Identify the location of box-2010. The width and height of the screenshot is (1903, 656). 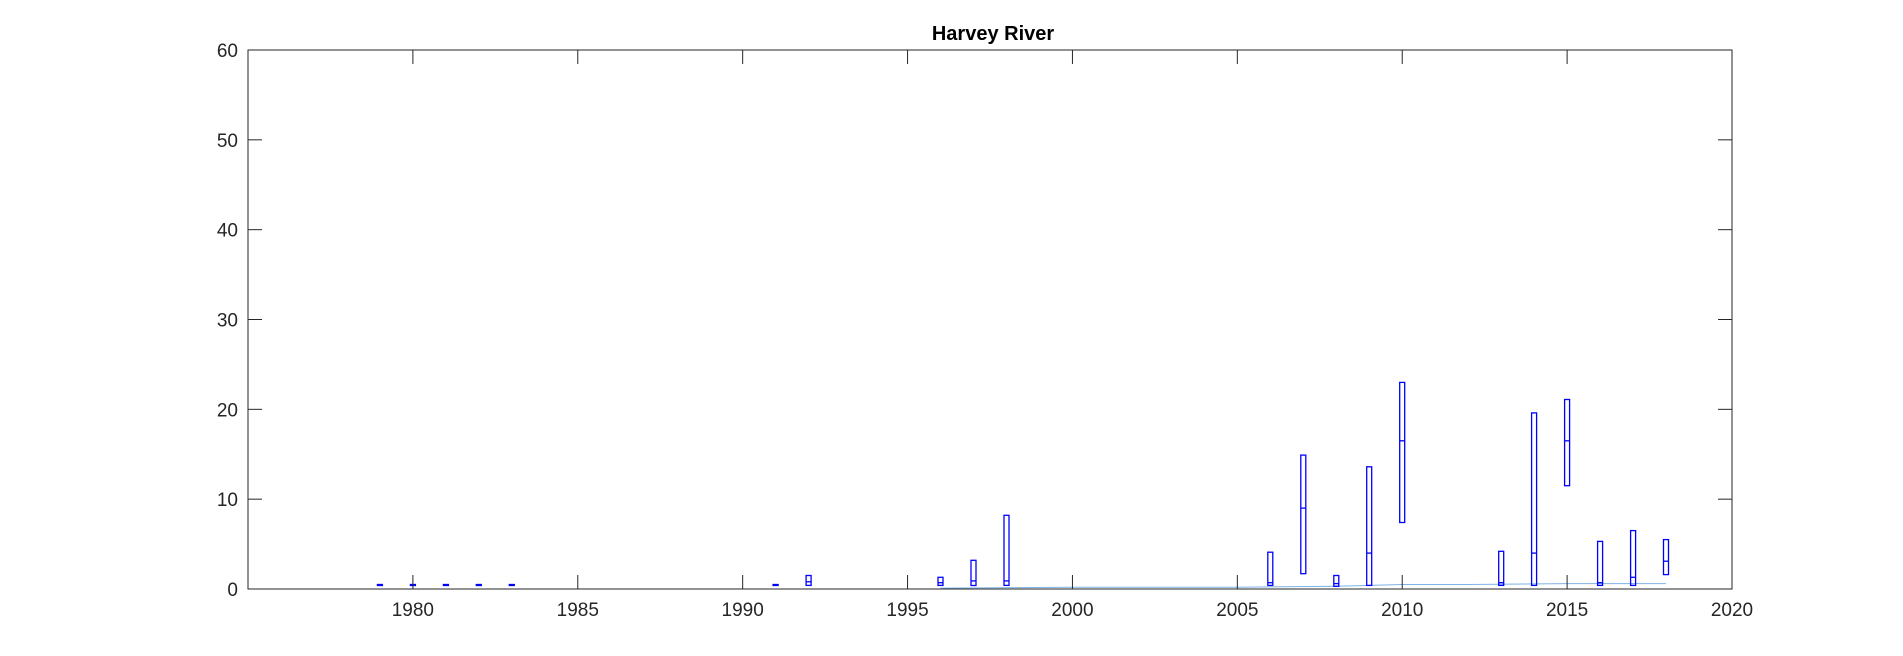
(1402, 452).